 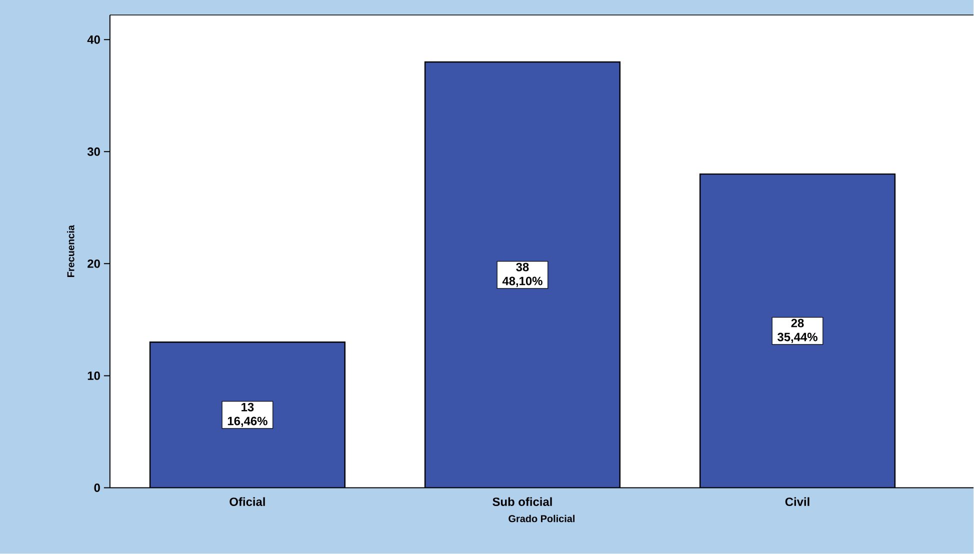 What do you see at coordinates (247, 501) in the screenshot?
I see `x-tick-label: Oficial` at bounding box center [247, 501].